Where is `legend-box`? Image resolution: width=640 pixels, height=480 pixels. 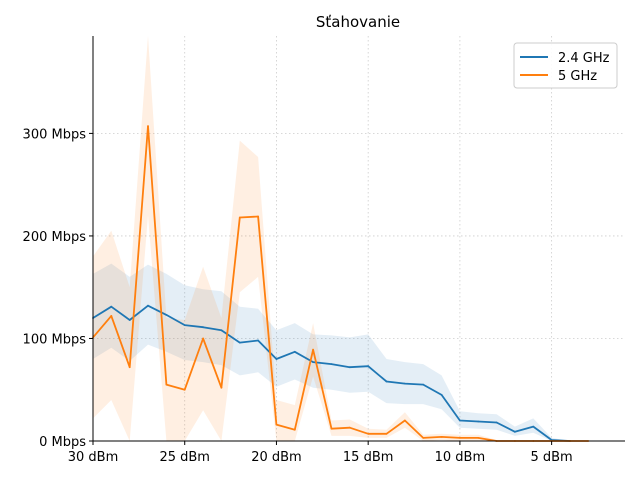 legend-box is located at coordinates (565, 65).